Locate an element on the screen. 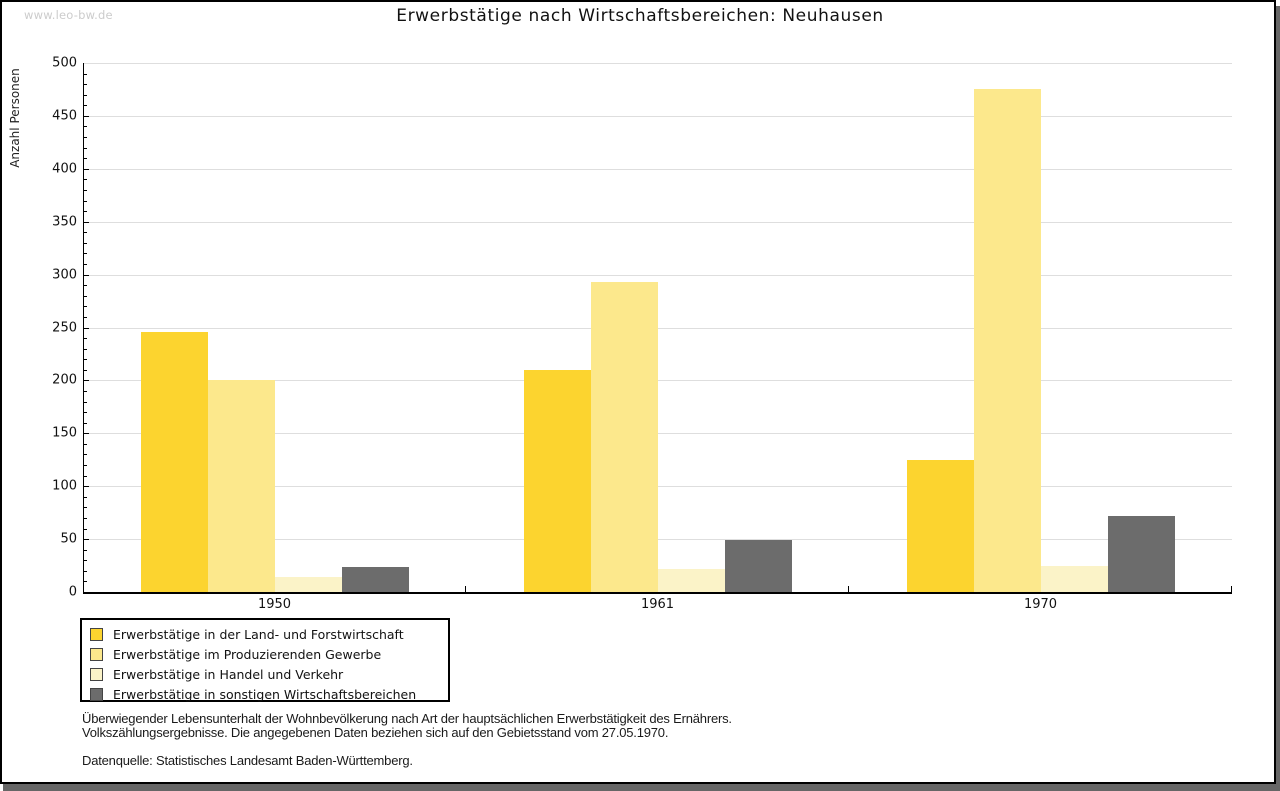 This screenshot has width=1280, height=791. y-tick-label: 0 is located at coordinates (72, 592).